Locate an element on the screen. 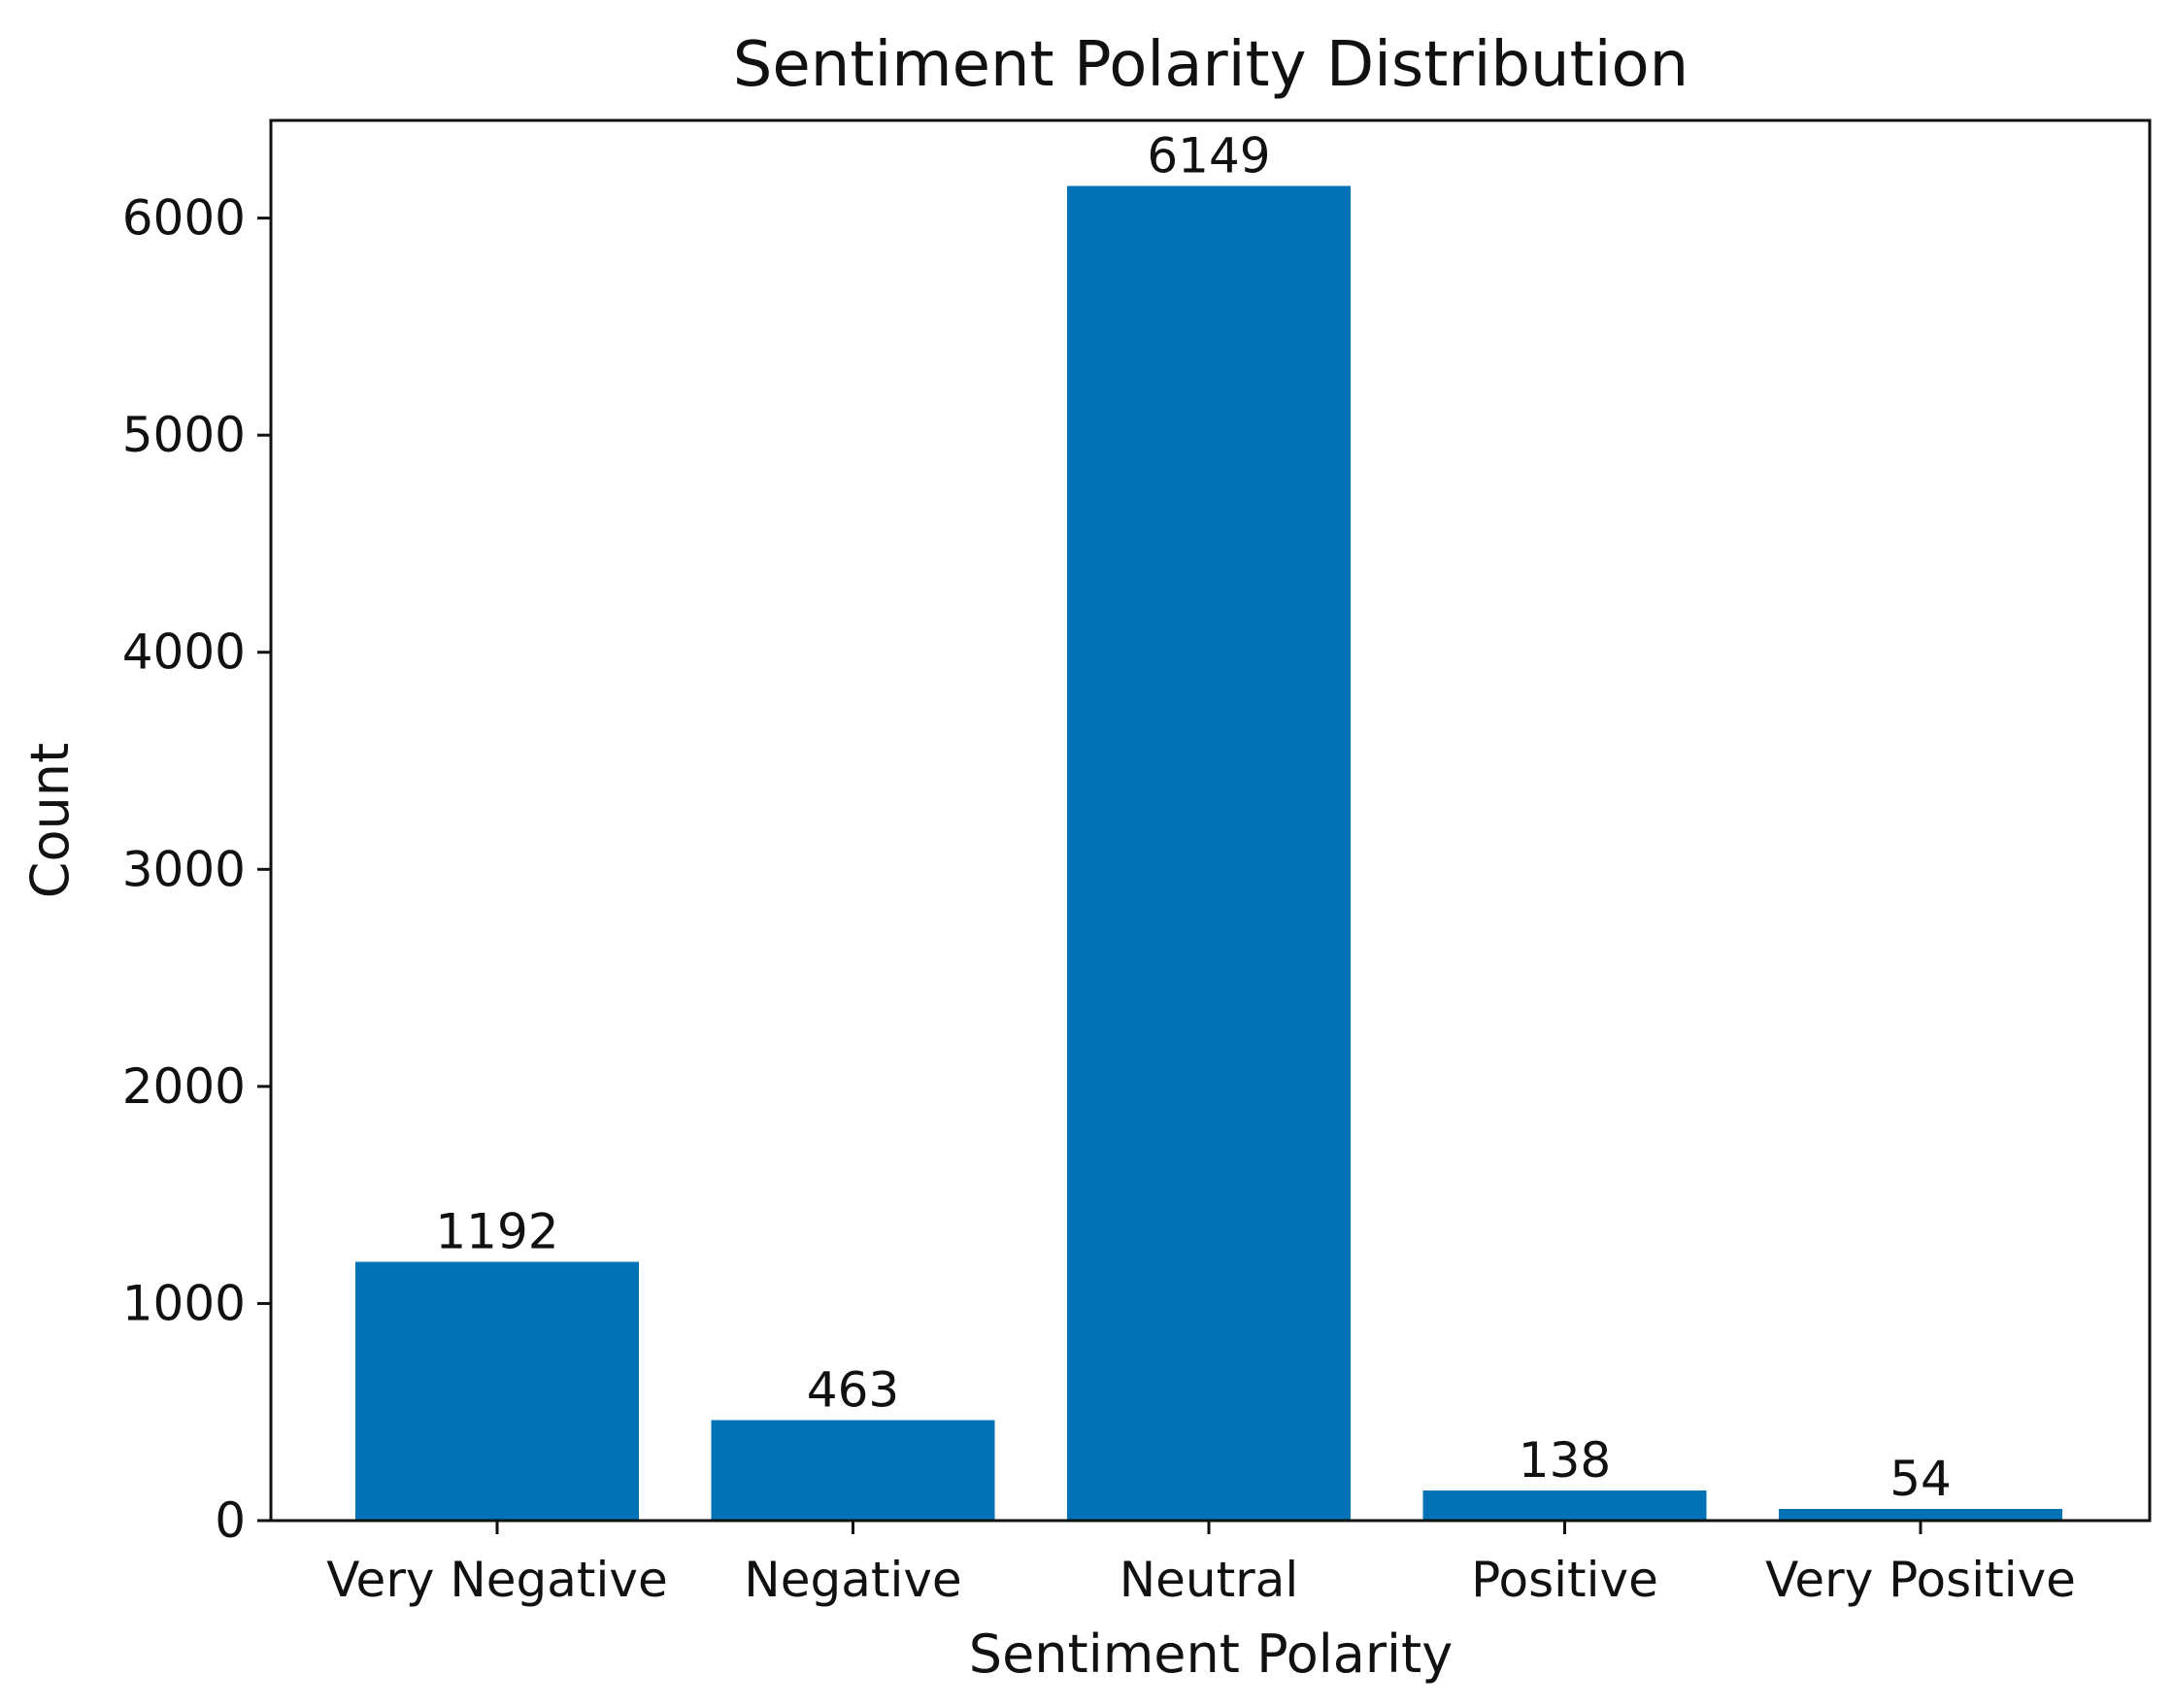  y-axis-ticks: 0 1000 2000 3000 4000 5000 6000 is located at coordinates (197, 869).